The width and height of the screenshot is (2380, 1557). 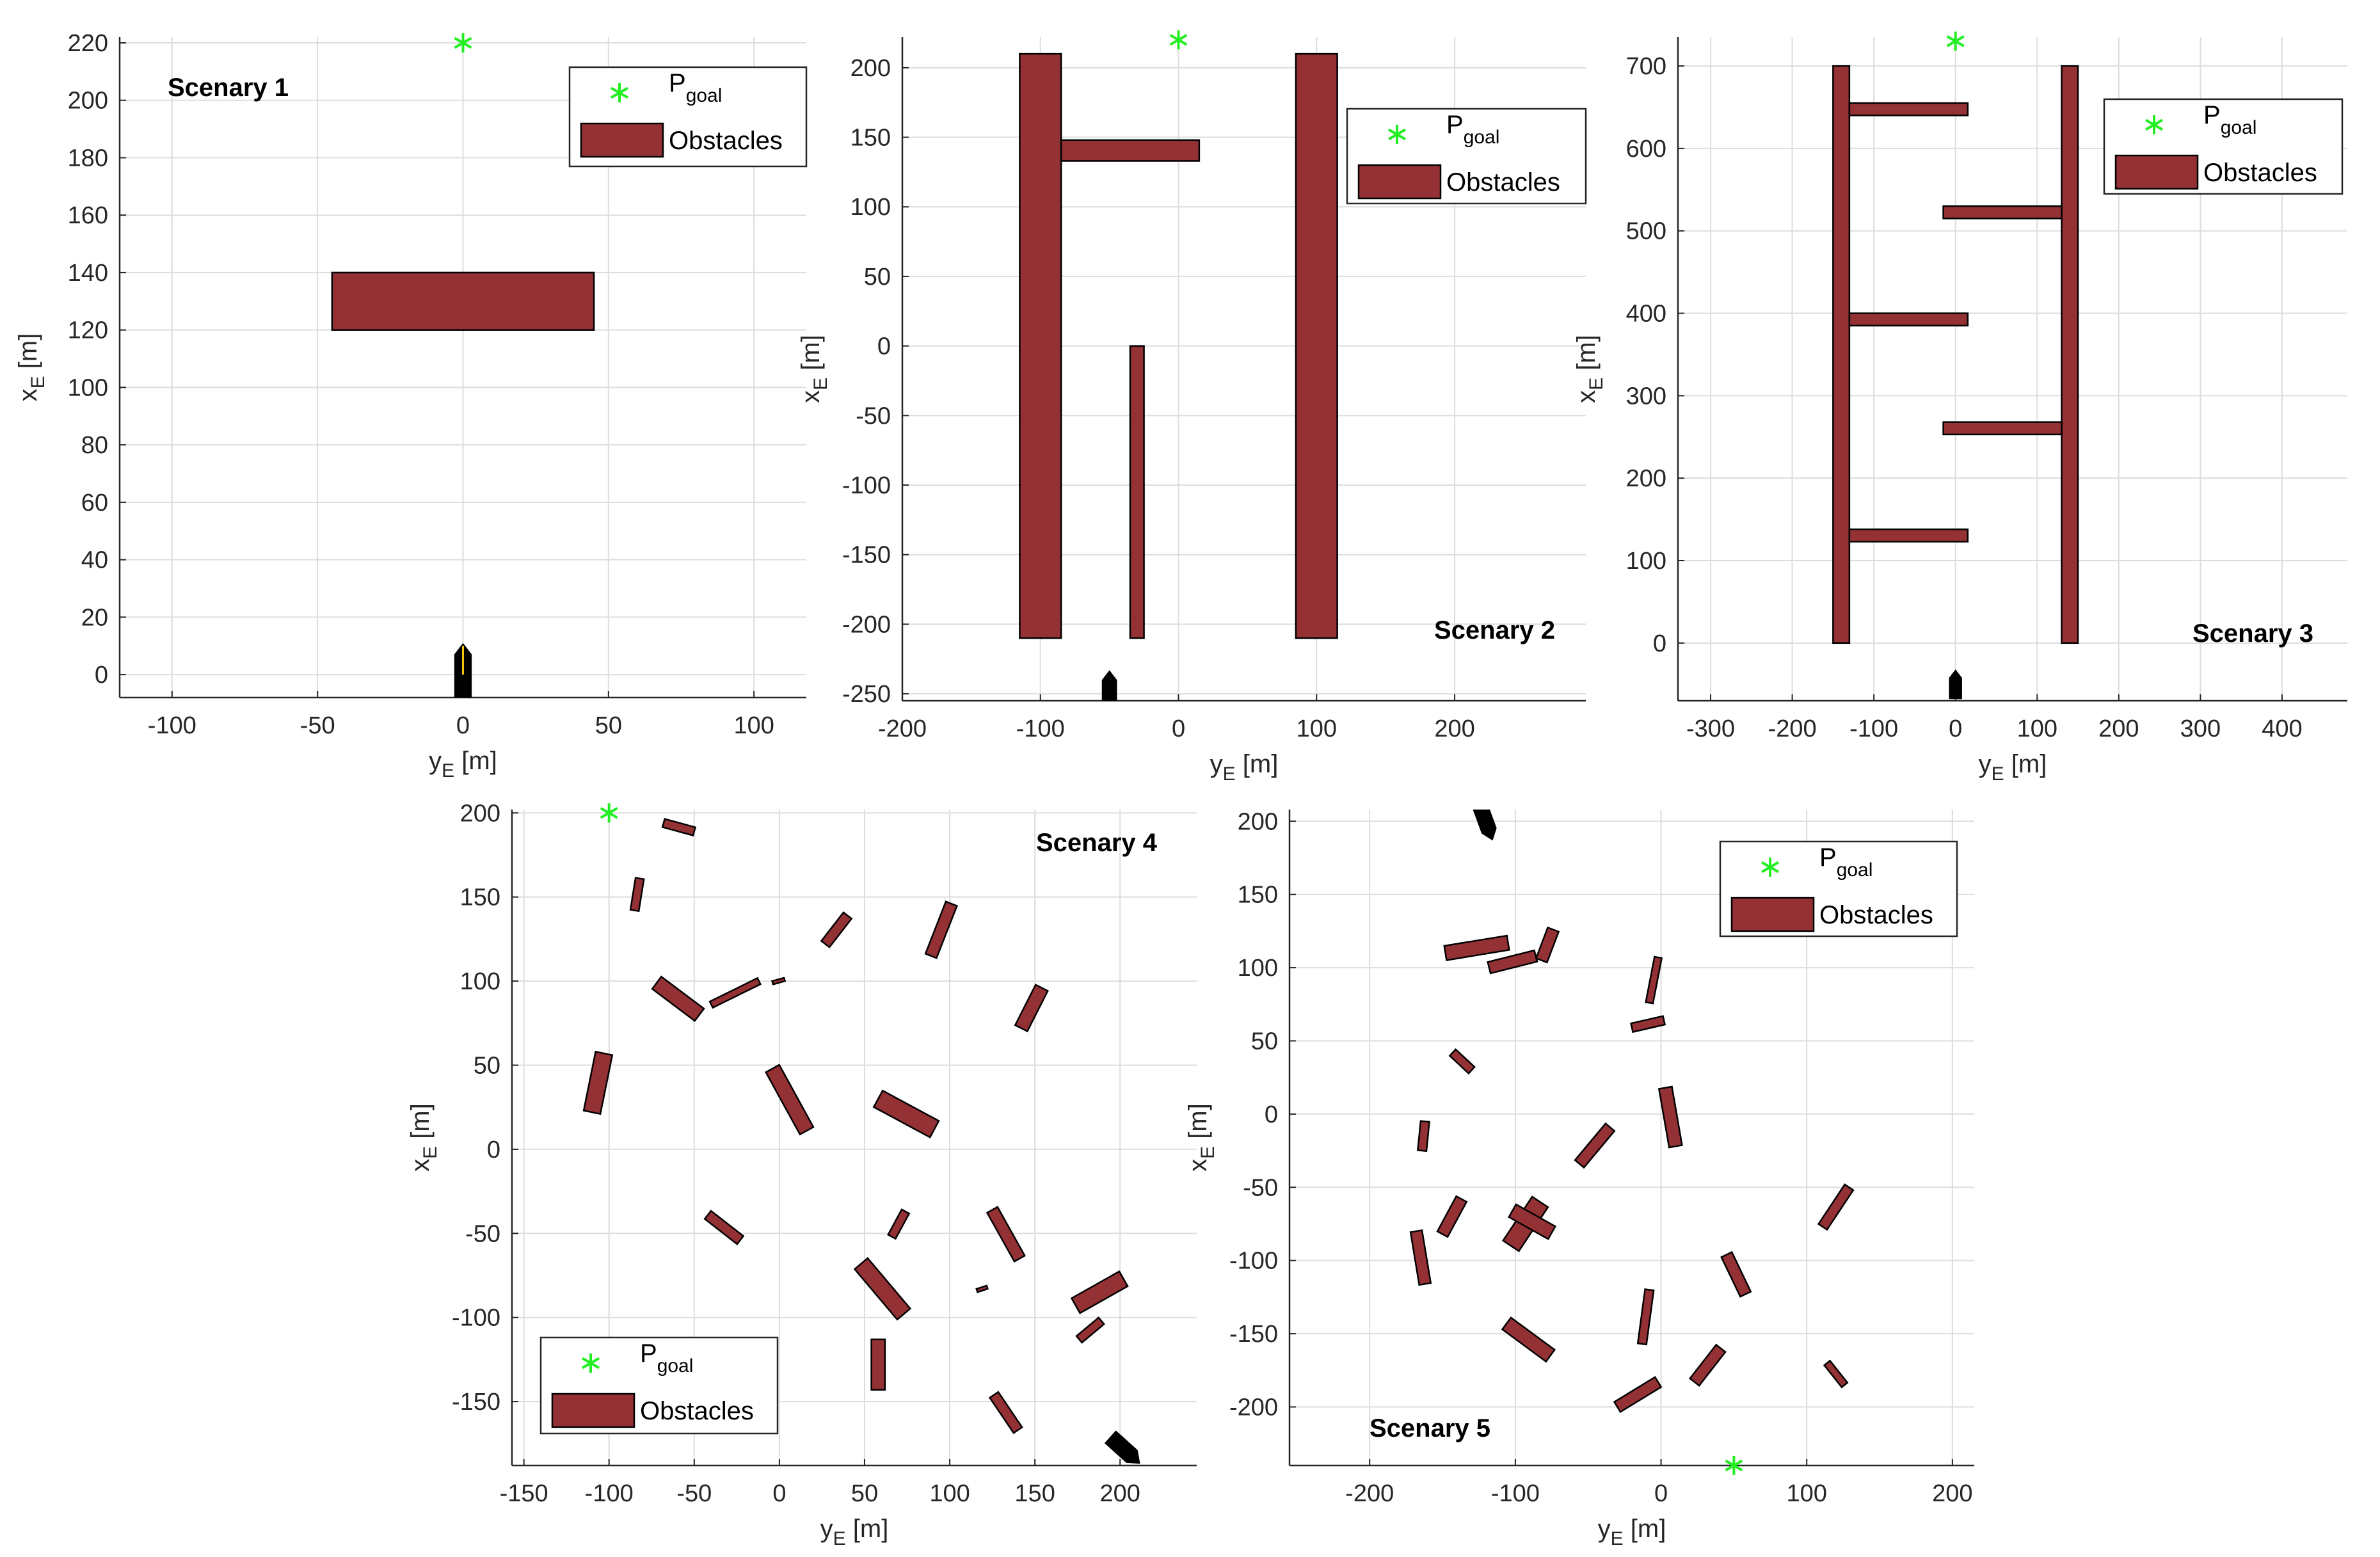 I want to click on y-tick-label: -150, so click(x=476, y=1402).